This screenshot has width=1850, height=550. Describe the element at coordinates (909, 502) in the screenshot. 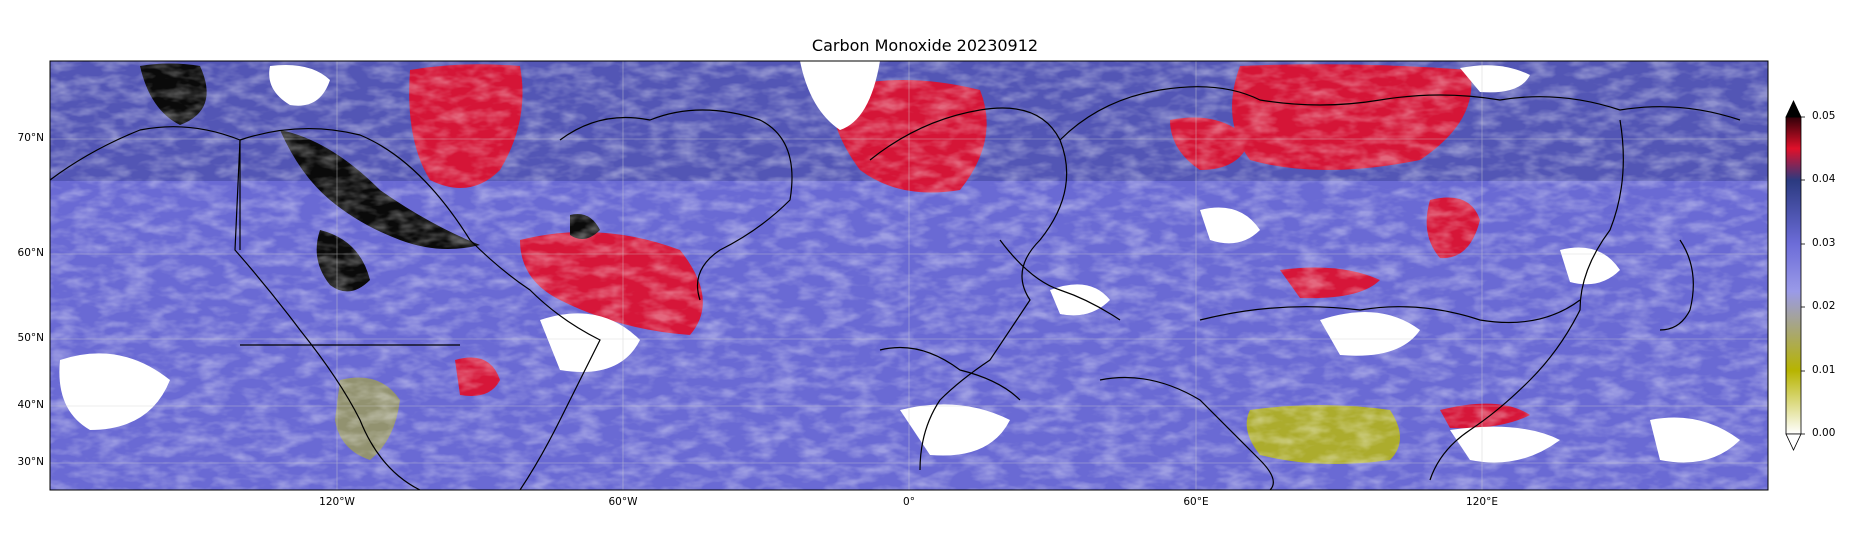

I see `lon-label-0: 0°` at that location.